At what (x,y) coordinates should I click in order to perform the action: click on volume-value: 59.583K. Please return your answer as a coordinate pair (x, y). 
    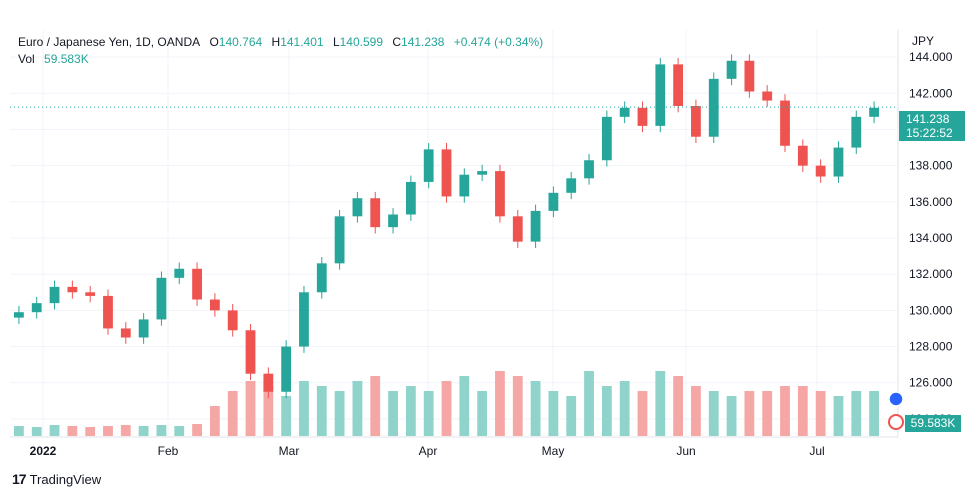
    Looking at the image, I should click on (66, 59).